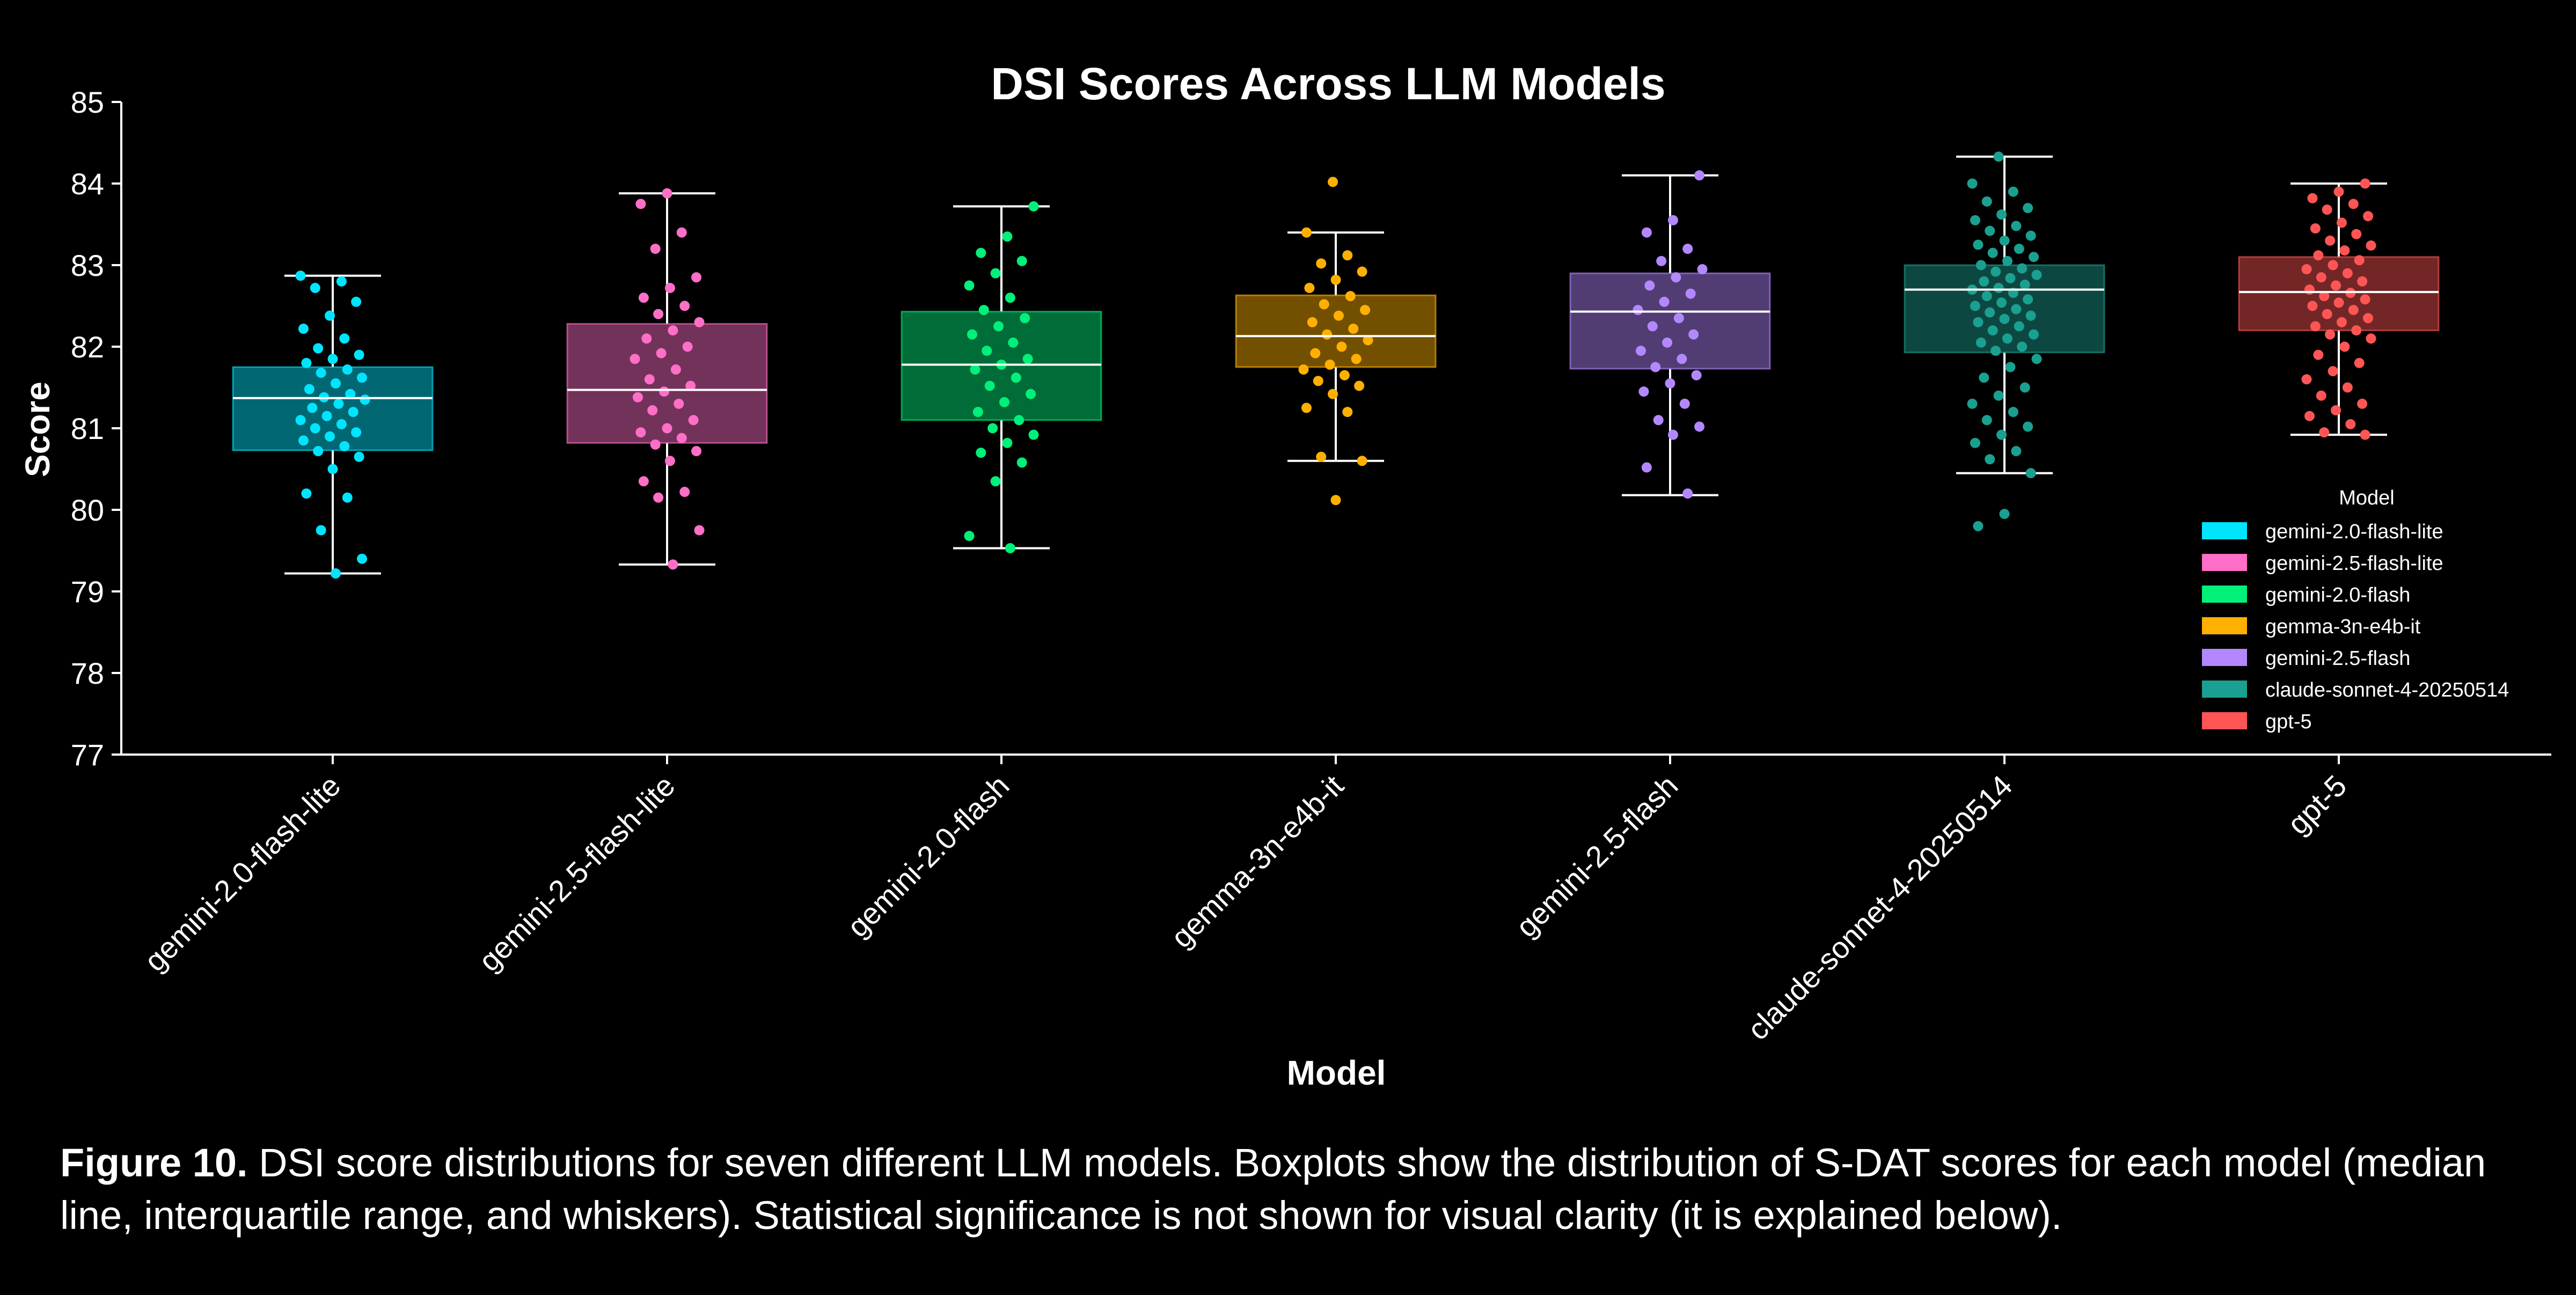 This screenshot has height=1295, width=2576. I want to click on x-tick-label: gemini-2.5-flash-lite, so click(576, 873).